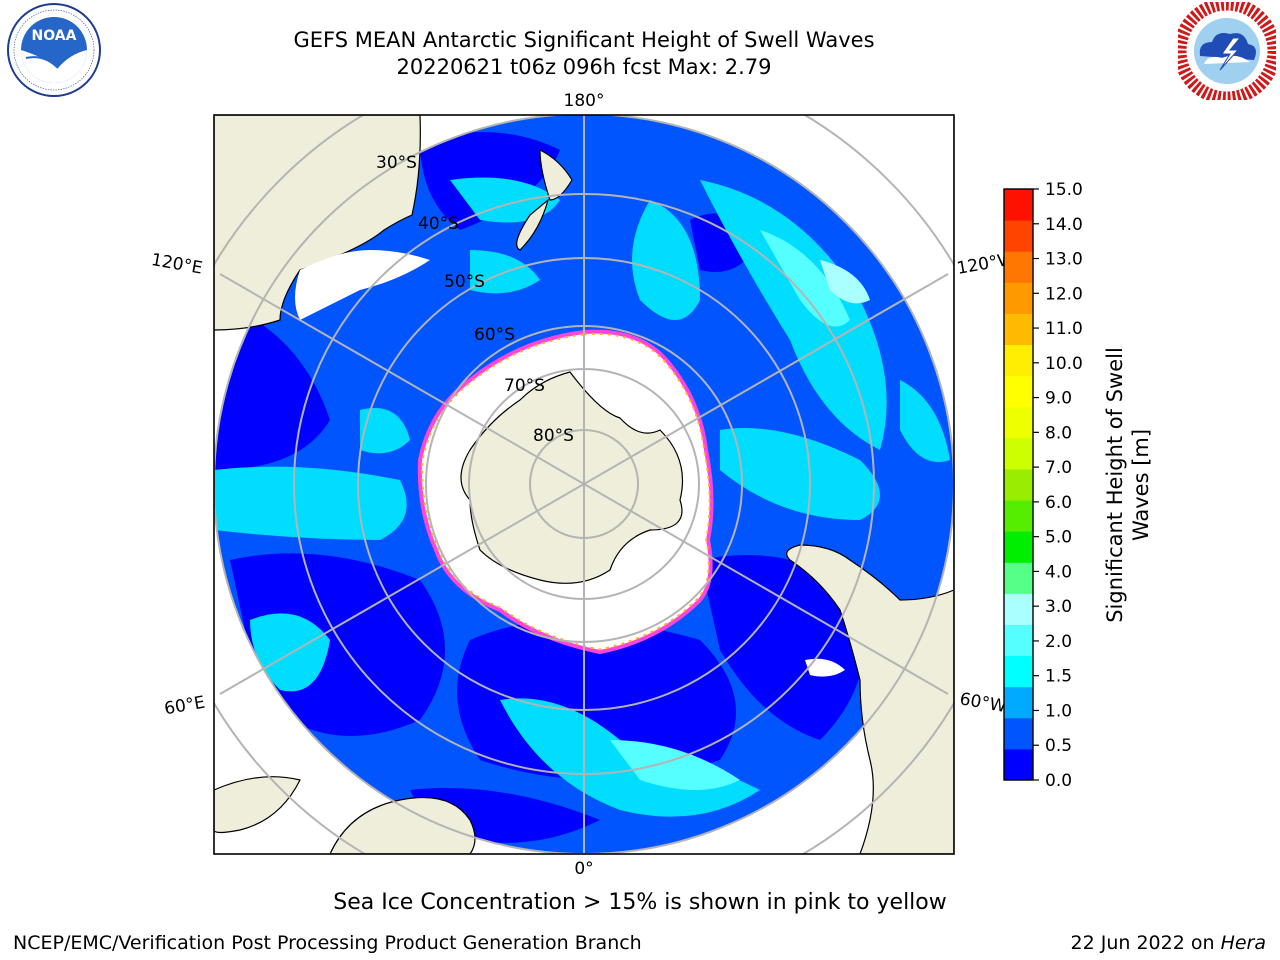 The image size is (1280, 960). What do you see at coordinates (54, 50) in the screenshot?
I see `noaa-logo-icon: NOAA` at bounding box center [54, 50].